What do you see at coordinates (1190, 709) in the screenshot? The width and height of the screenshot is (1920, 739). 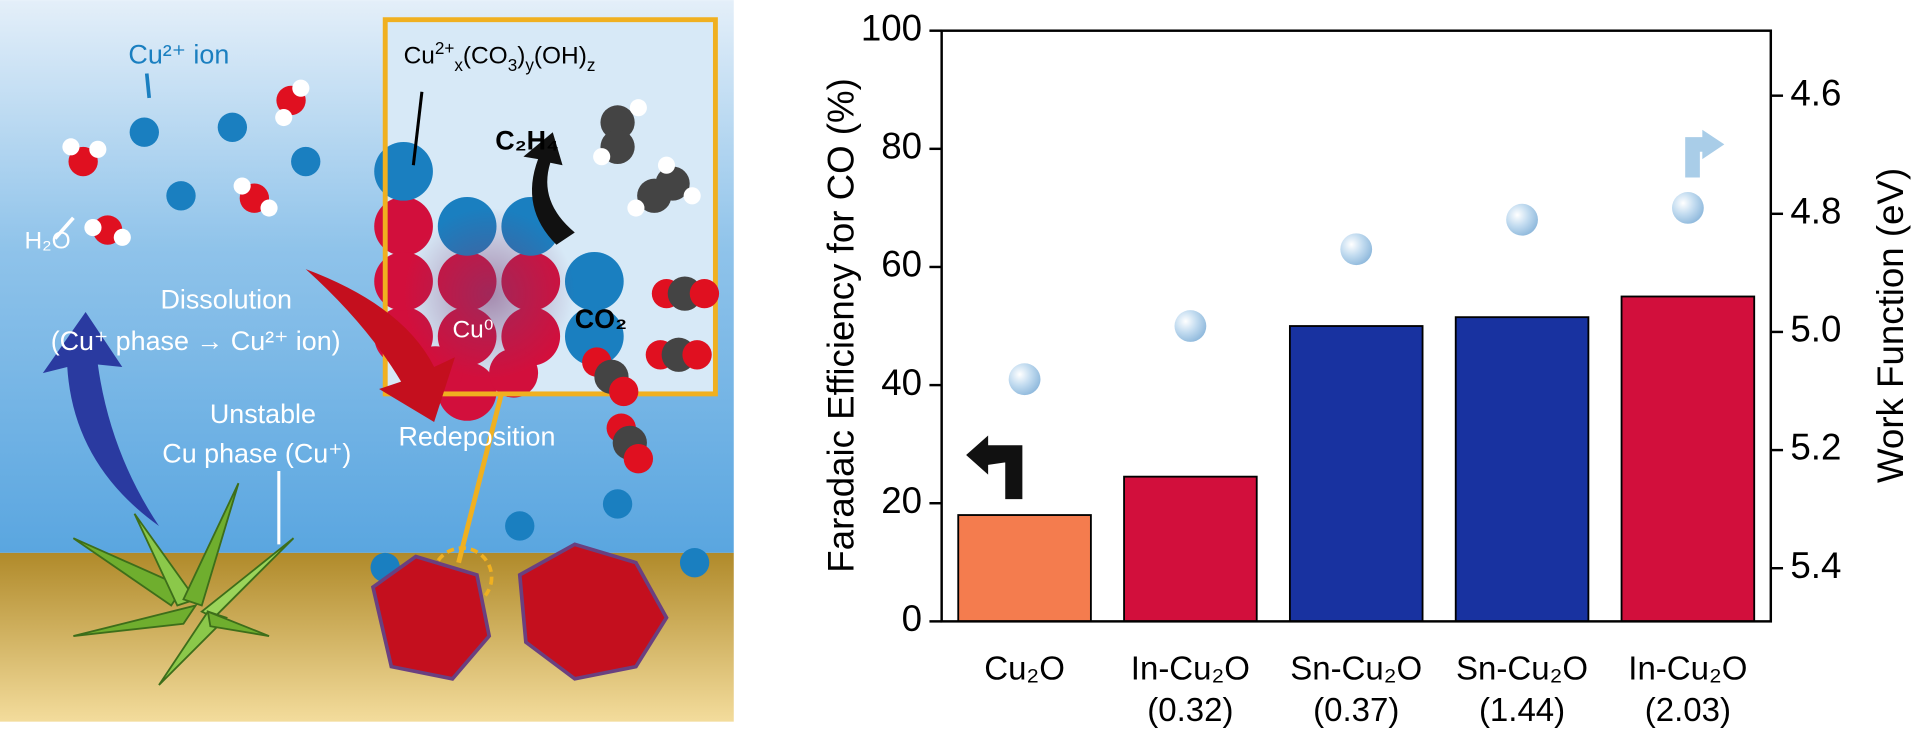 I see `x-tick-label-line: (0.32)` at bounding box center [1190, 709].